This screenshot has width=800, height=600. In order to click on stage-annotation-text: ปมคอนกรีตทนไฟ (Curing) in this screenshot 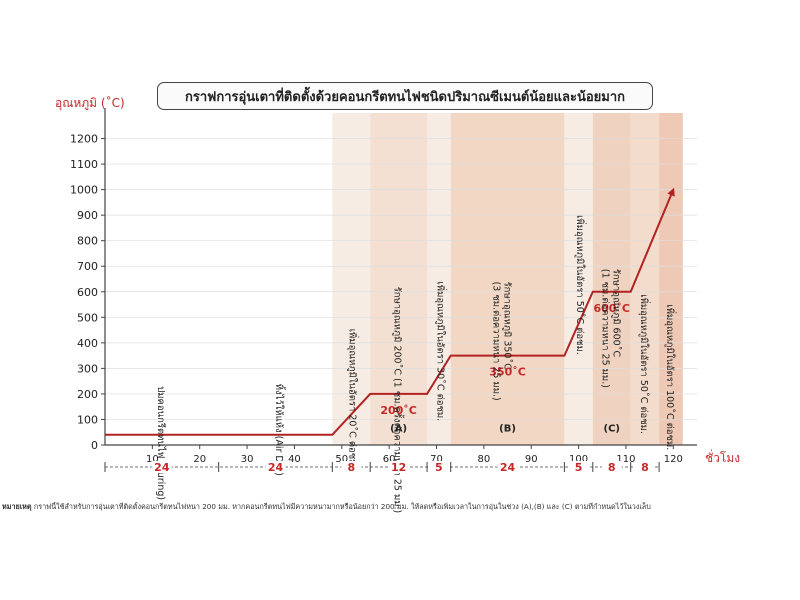, I will do `click(161, 443)`.